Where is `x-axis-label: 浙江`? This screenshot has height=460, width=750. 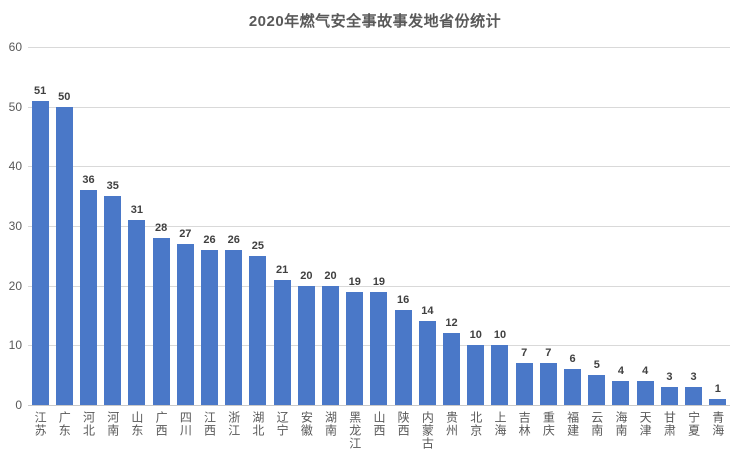
x-axis-label: 浙江 is located at coordinates (233, 424).